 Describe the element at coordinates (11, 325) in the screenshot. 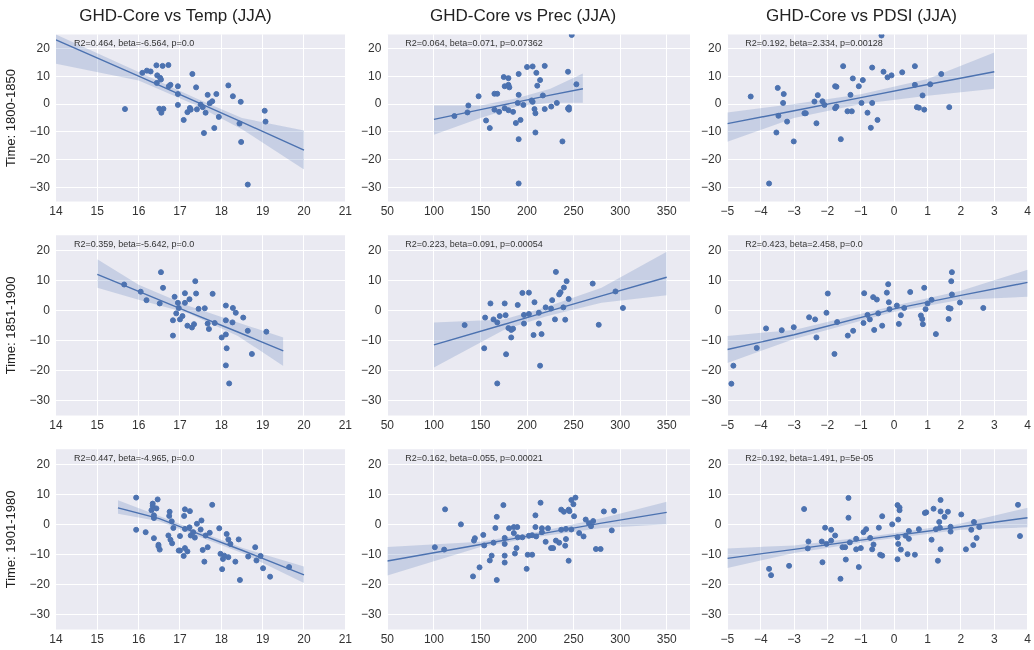

I see `y-axis-title: Time: 1851-1900` at that location.